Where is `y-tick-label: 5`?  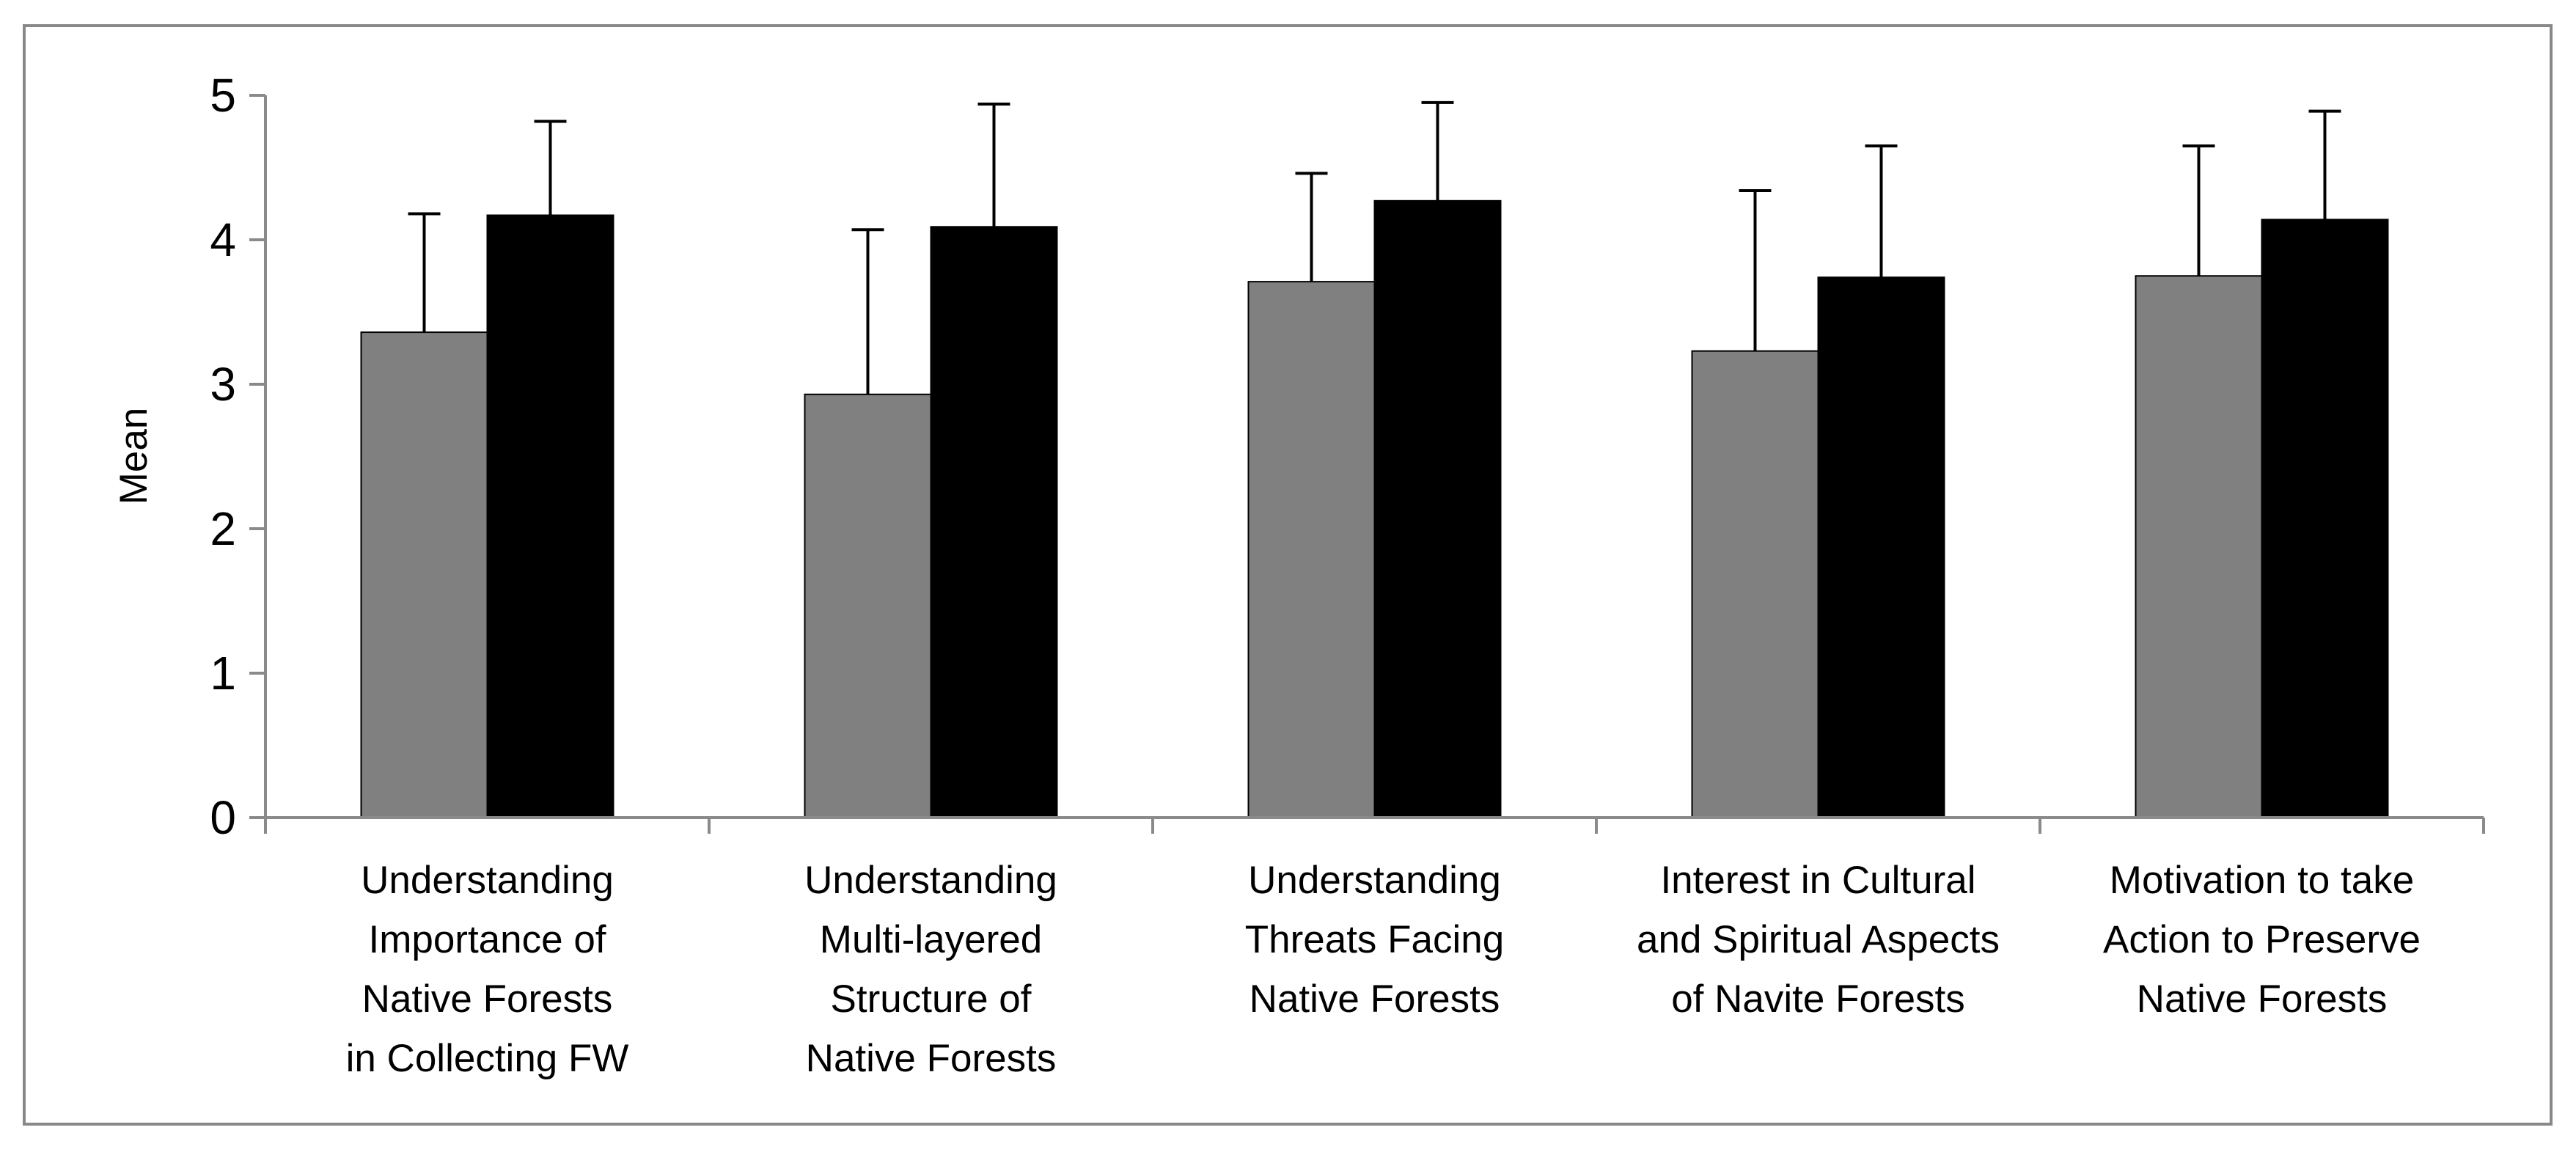
y-tick-label: 5 is located at coordinates (223, 95).